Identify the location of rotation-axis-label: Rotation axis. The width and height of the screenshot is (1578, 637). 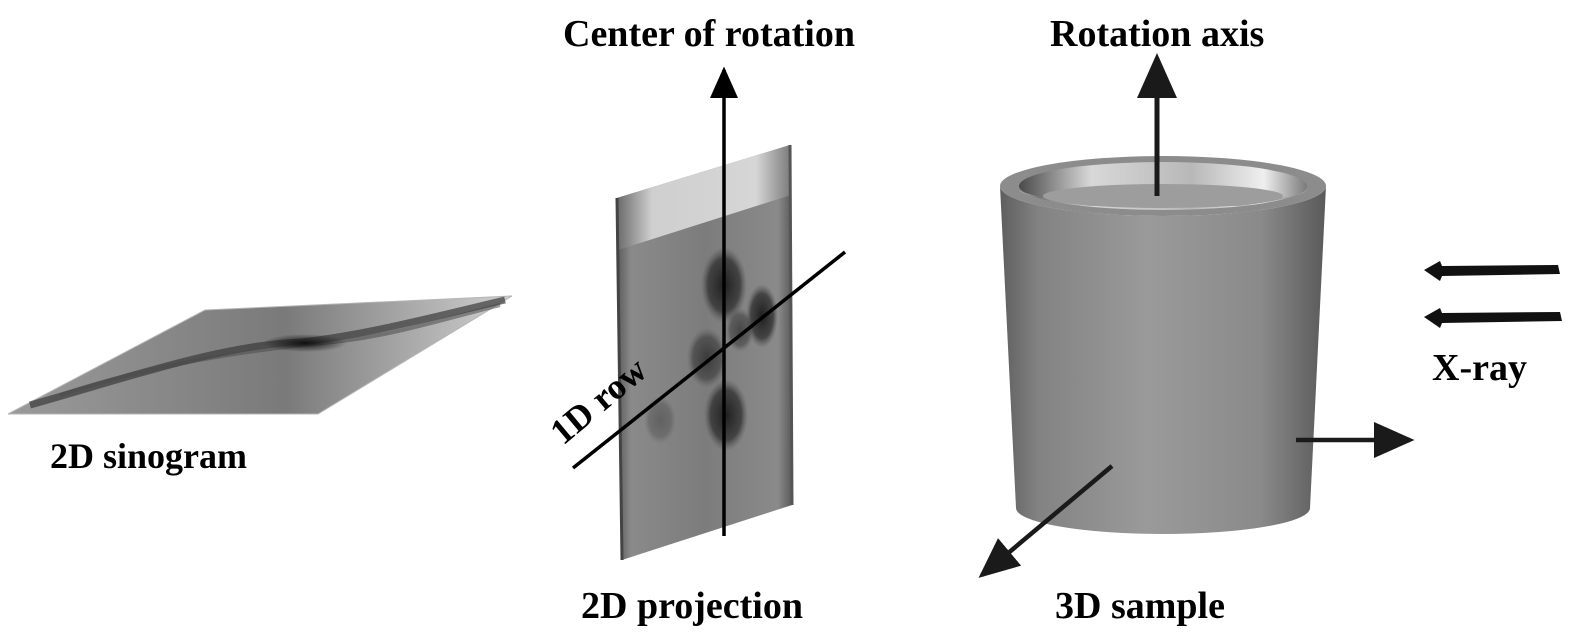
(1157, 34).